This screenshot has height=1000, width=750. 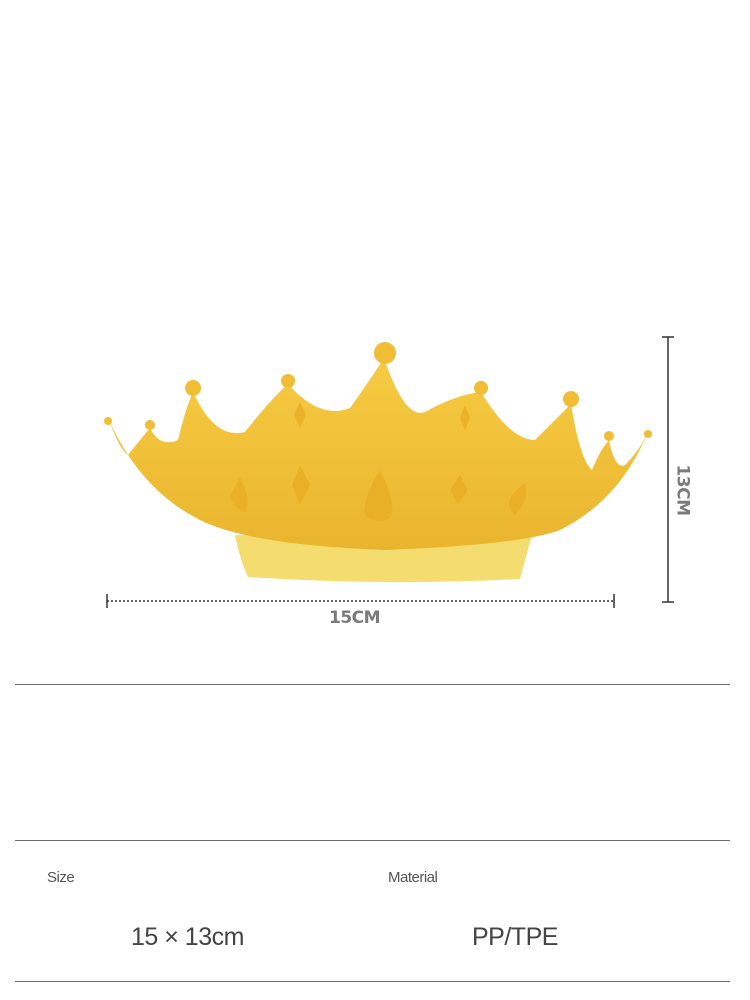 What do you see at coordinates (355, 618) in the screenshot?
I see `width-label: 15CM` at bounding box center [355, 618].